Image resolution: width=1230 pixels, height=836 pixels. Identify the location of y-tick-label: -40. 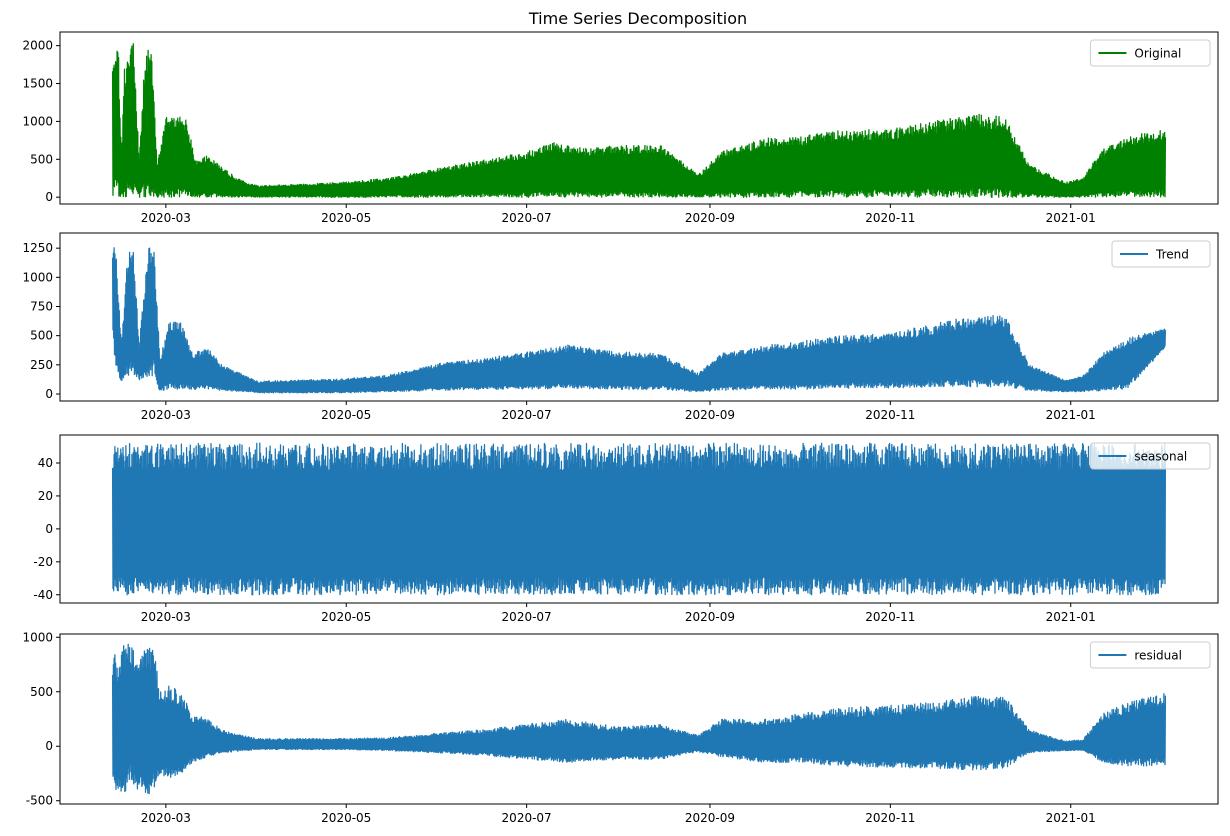
(43, 595).